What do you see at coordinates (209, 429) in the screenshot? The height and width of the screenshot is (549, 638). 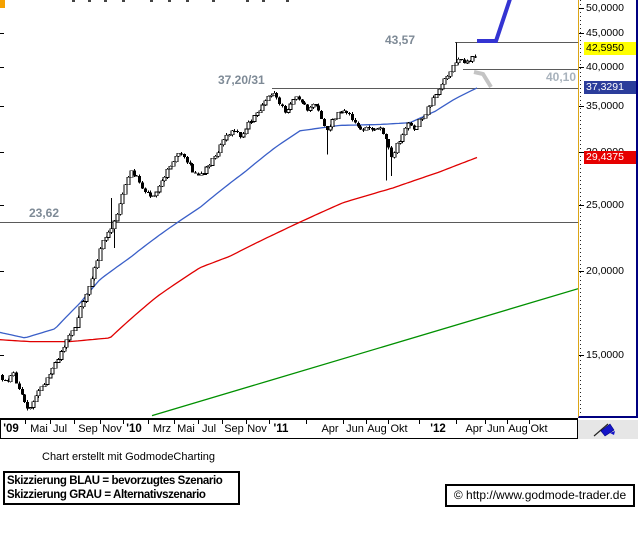 I see `time-label-Jul-8: Jul` at bounding box center [209, 429].